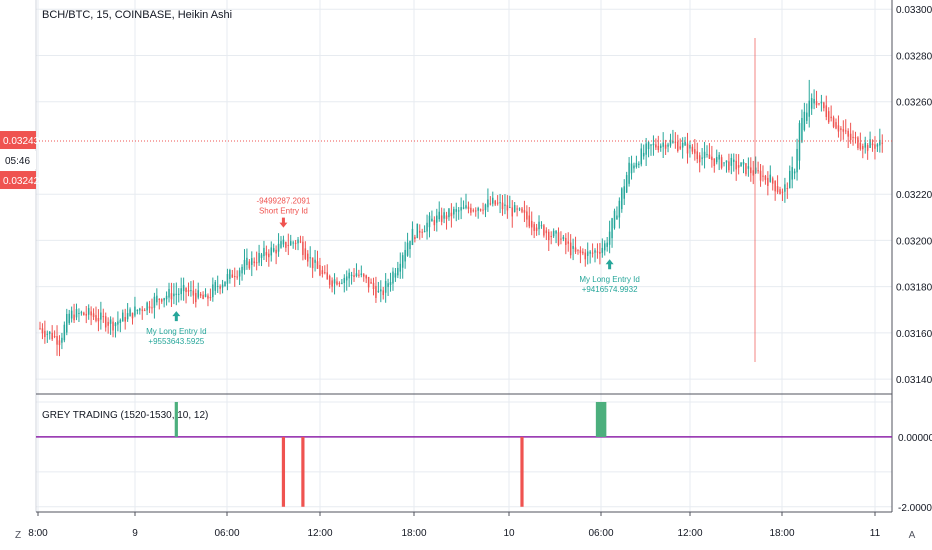 Image resolution: width=932 pixels, height=550 pixels. What do you see at coordinates (135, 533) in the screenshot?
I see `x-tick-label: 9` at bounding box center [135, 533].